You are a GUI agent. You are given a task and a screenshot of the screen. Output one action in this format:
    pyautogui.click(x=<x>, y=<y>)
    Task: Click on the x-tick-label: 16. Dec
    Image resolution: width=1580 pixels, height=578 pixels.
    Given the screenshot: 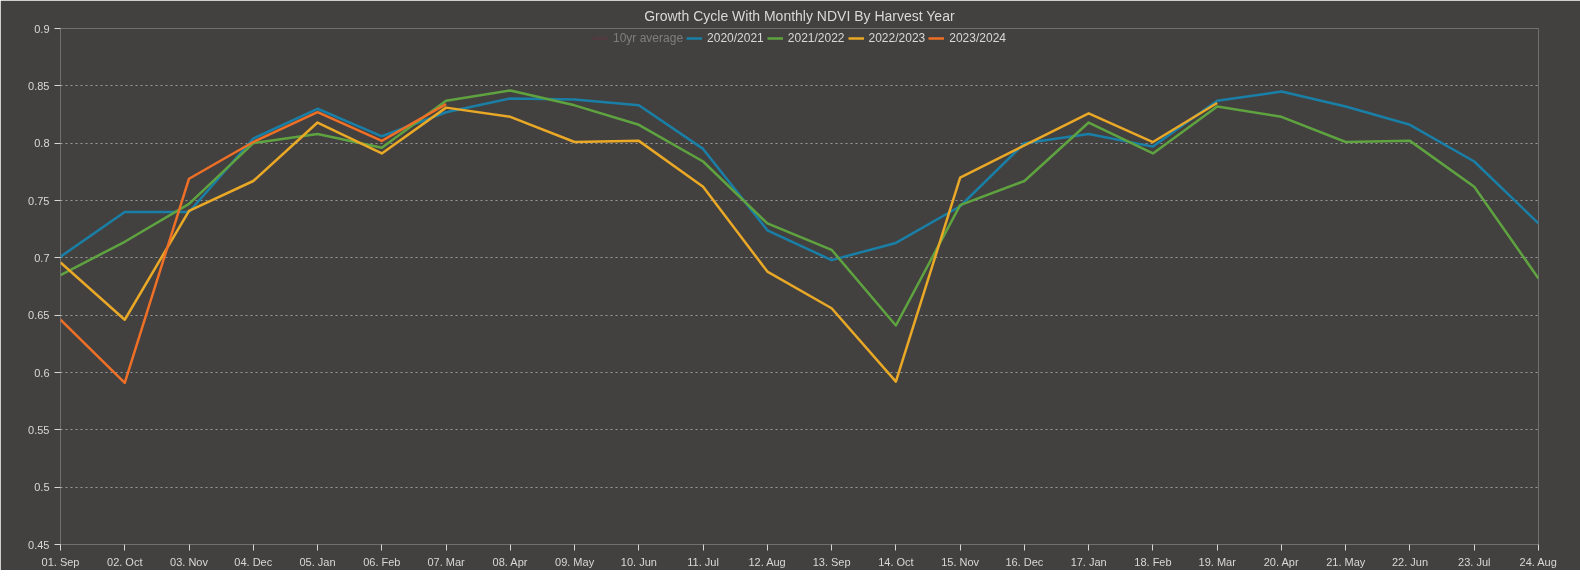 What is the action you would take?
    pyautogui.click(x=1024, y=561)
    